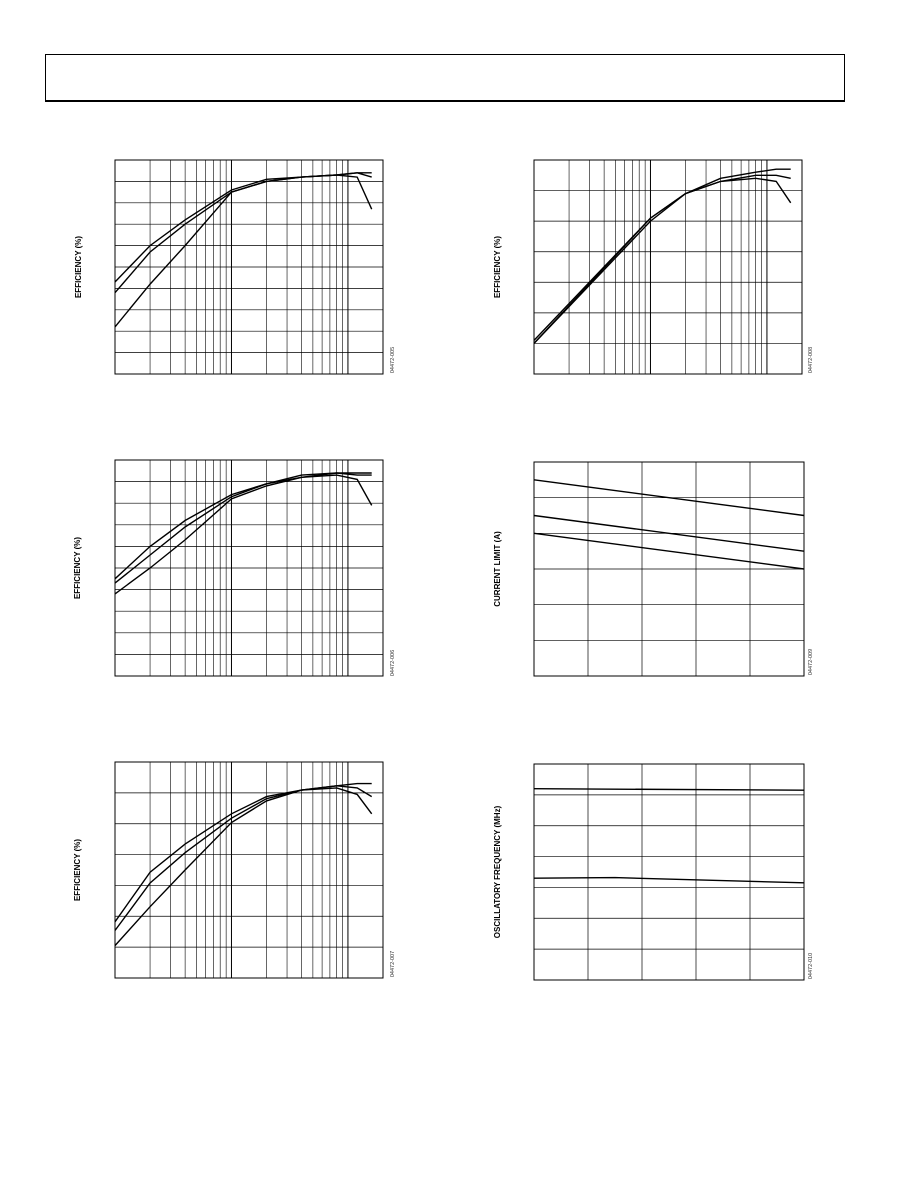 The image size is (918, 1188). What do you see at coordinates (393, 663) in the screenshot?
I see `figure-id: 04472-006` at bounding box center [393, 663].